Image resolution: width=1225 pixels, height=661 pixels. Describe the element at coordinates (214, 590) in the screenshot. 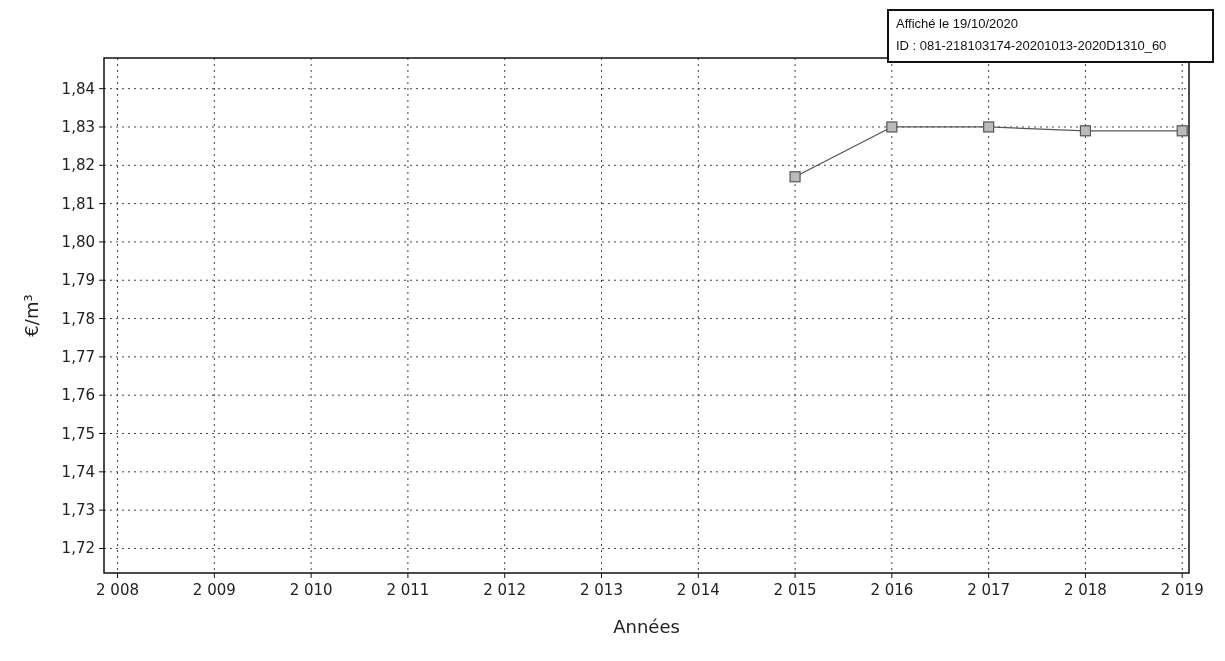

I see `x-tick-label: 2 009` at that location.